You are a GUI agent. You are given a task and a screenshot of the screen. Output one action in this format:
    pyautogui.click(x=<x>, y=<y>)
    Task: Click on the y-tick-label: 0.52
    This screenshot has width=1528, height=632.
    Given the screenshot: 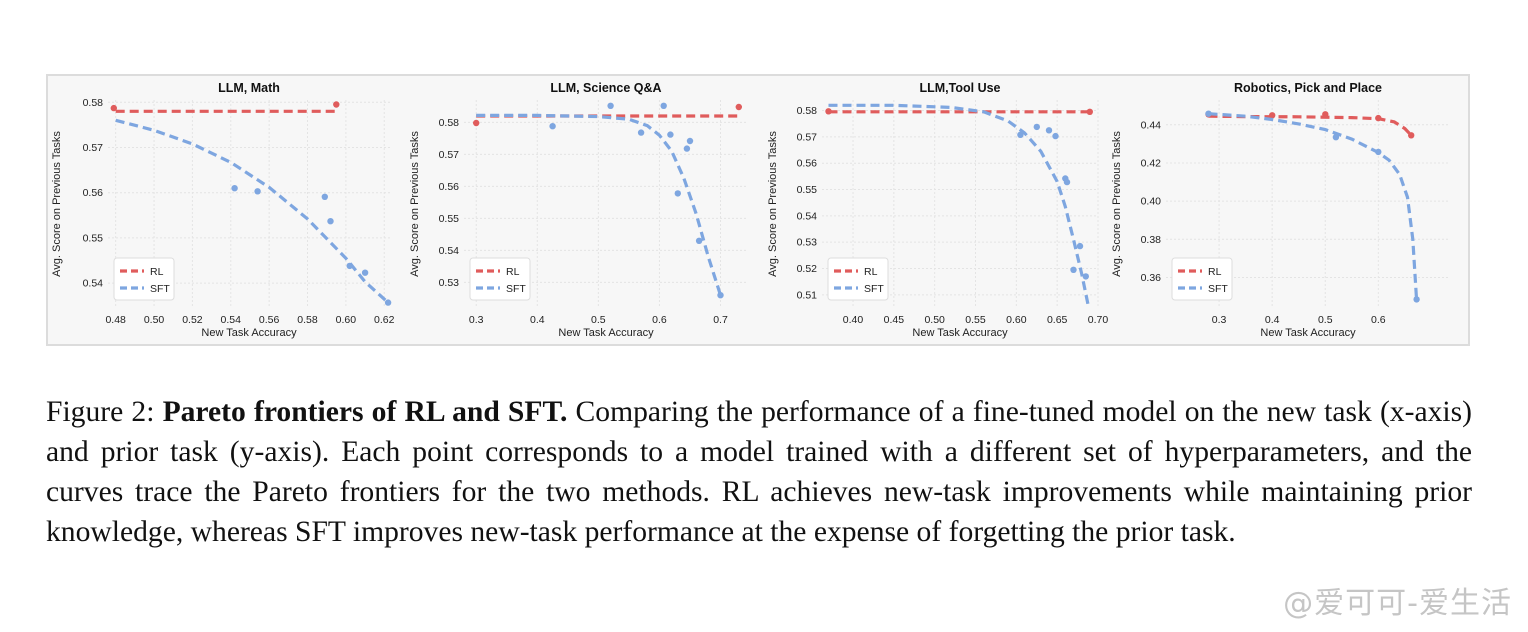 What is the action you would take?
    pyautogui.click(x=807, y=269)
    